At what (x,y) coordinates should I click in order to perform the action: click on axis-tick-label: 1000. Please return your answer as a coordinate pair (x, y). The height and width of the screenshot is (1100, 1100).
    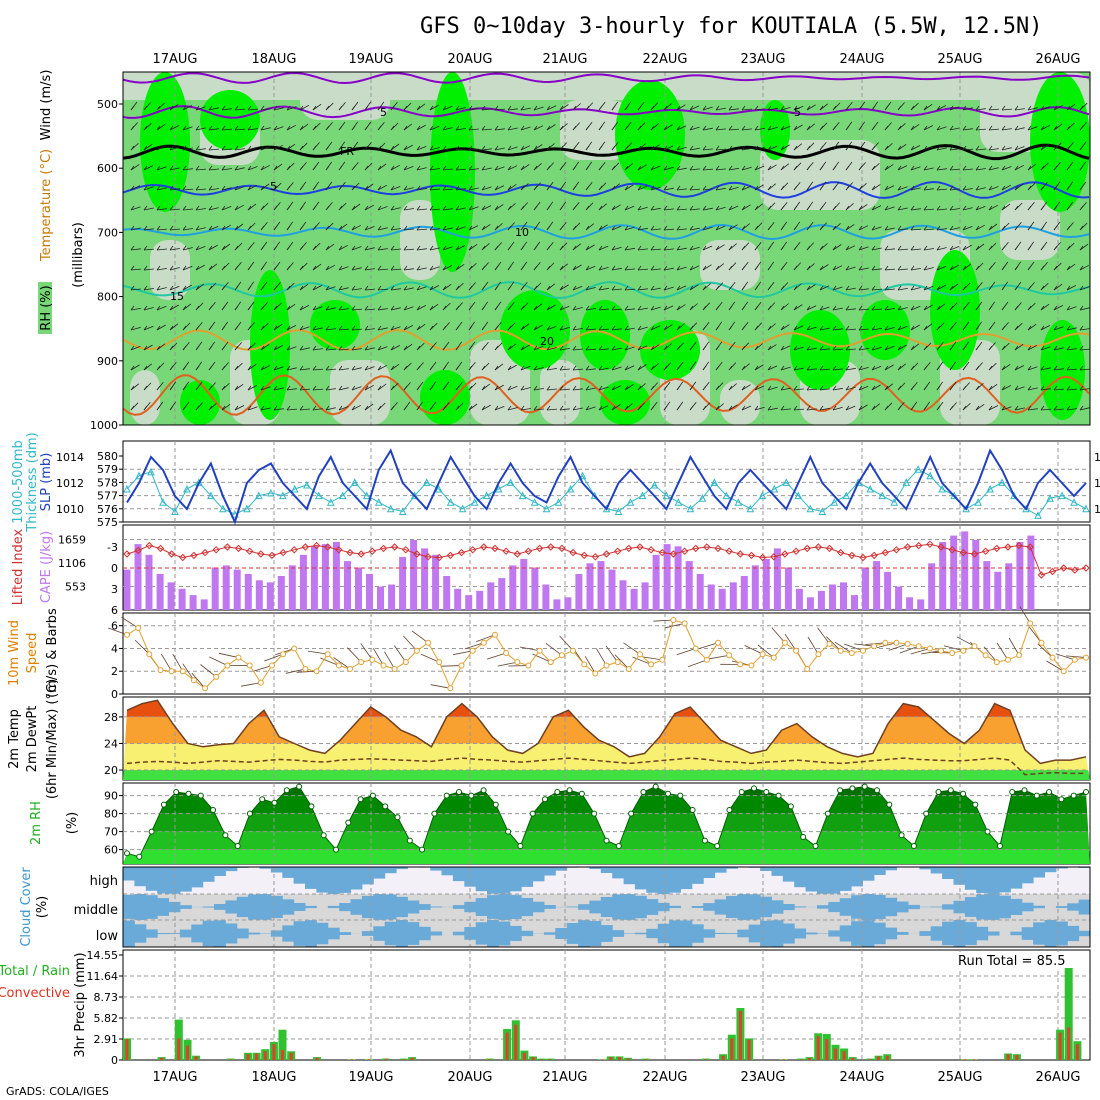
    Looking at the image, I should click on (104, 425).